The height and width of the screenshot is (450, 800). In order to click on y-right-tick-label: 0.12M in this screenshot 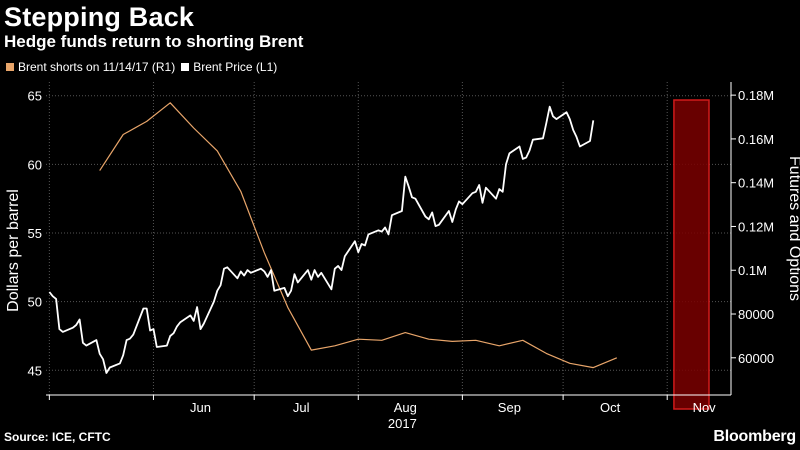, I will do `click(756, 226)`.